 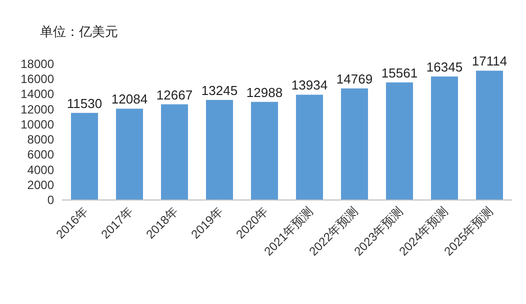 What do you see at coordinates (309, 85) in the screenshot?
I see `data-label: 13934` at bounding box center [309, 85].